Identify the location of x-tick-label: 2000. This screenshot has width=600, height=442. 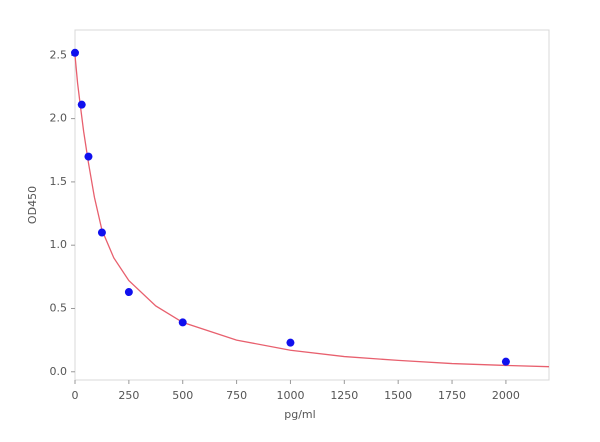
(506, 395).